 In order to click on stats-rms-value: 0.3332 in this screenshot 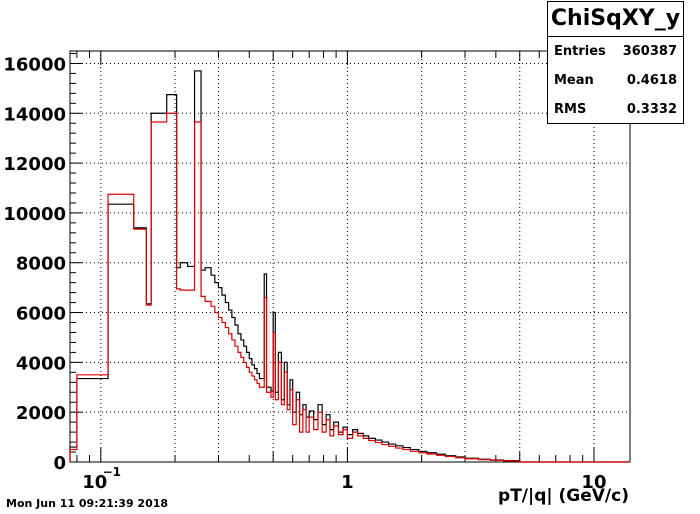, I will do `click(651, 109)`.